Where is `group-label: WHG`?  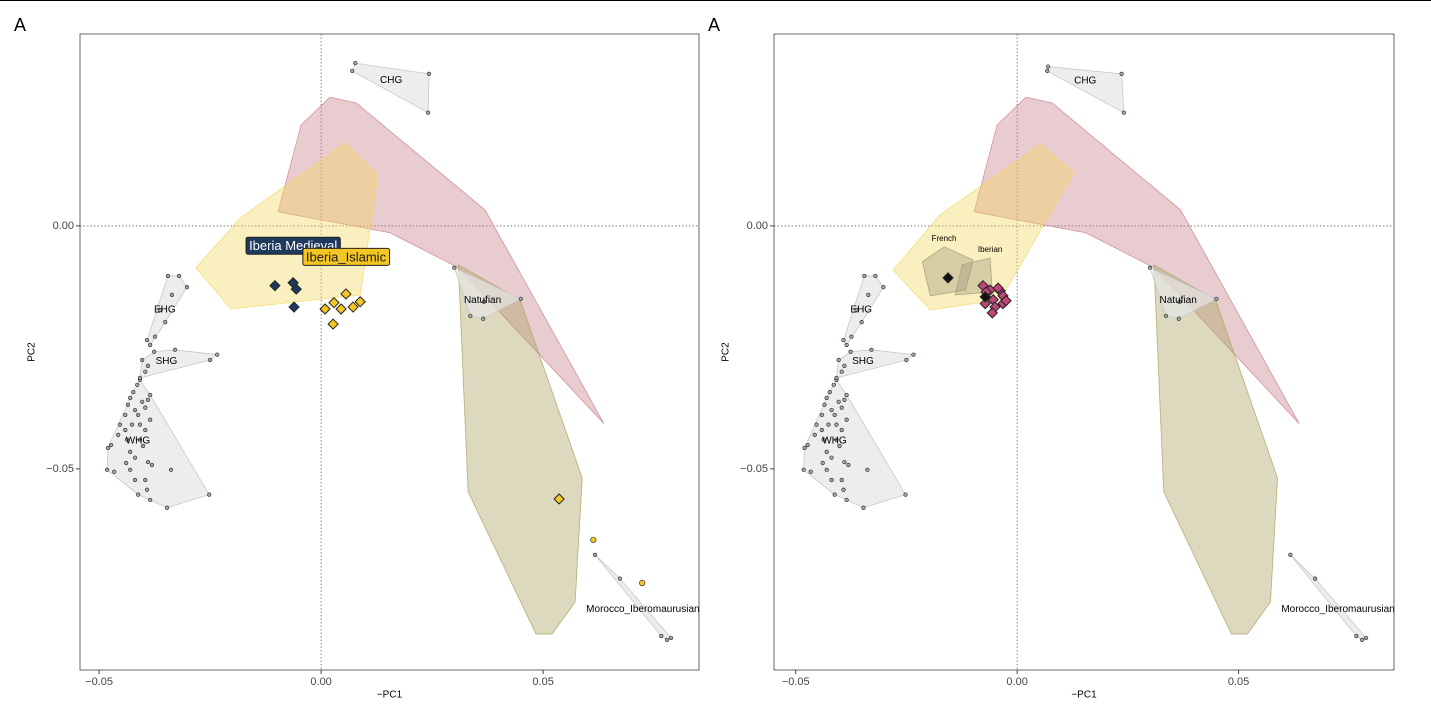
group-label: WHG is located at coordinates (138, 441).